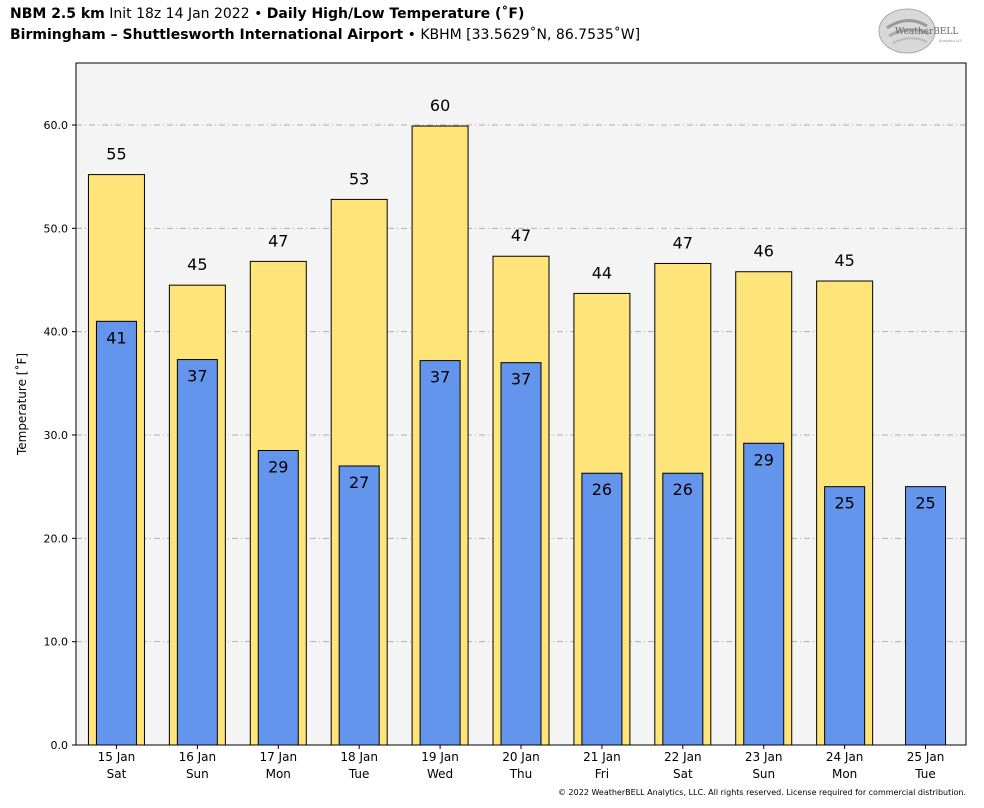 This screenshot has height=808, width=984. Describe the element at coordinates (359, 178) in the screenshot. I see `high-temp-label: 53` at that location.